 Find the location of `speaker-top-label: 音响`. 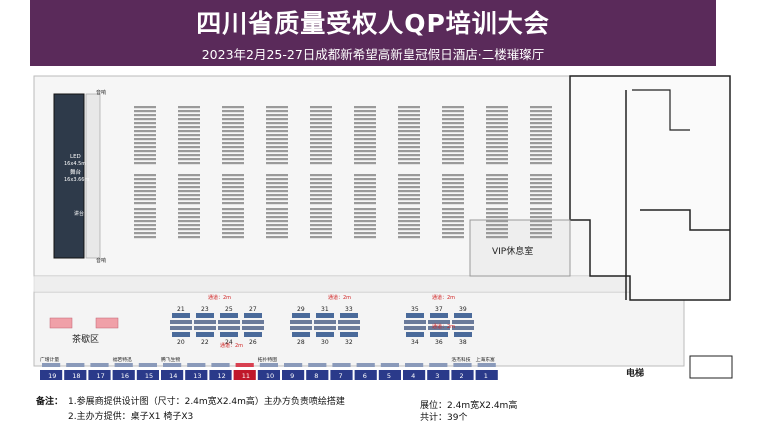

speaker-top-label: 音响 is located at coordinates (101, 92).